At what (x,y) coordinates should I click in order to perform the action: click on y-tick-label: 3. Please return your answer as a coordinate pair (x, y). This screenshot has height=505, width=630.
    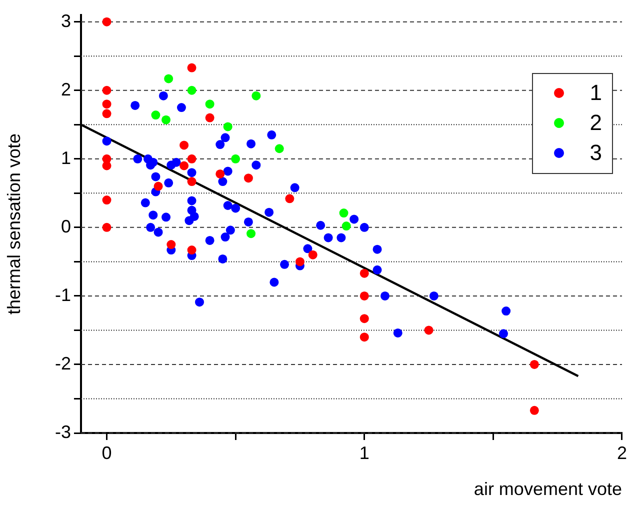
    Looking at the image, I should click on (65, 20).